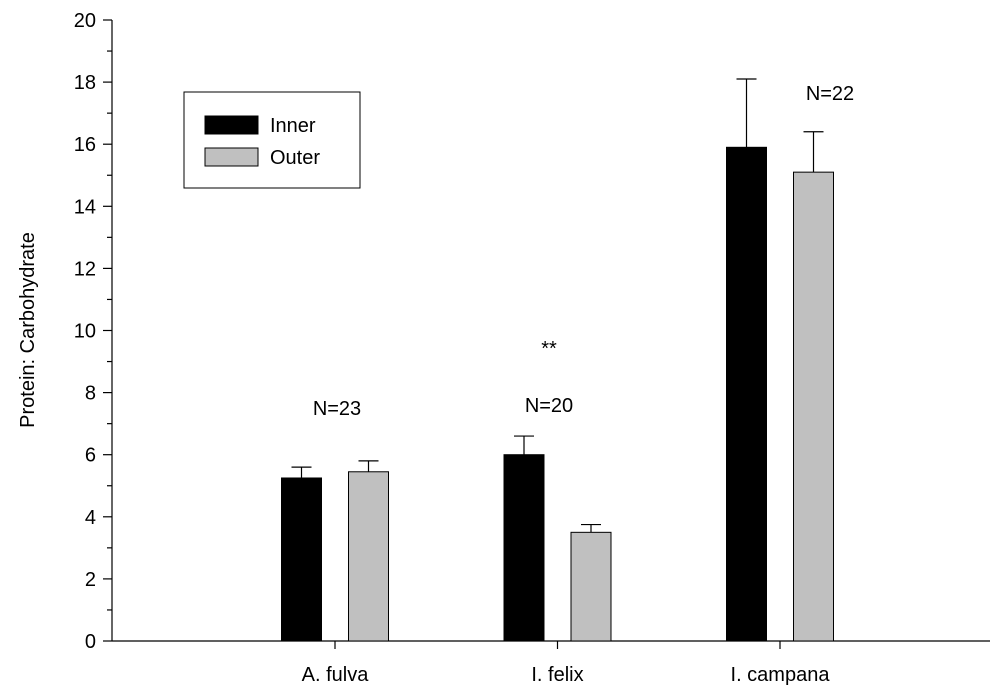 The height and width of the screenshot is (694, 1000). What do you see at coordinates (293, 126) in the screenshot?
I see `legend-label: Inner` at bounding box center [293, 126].